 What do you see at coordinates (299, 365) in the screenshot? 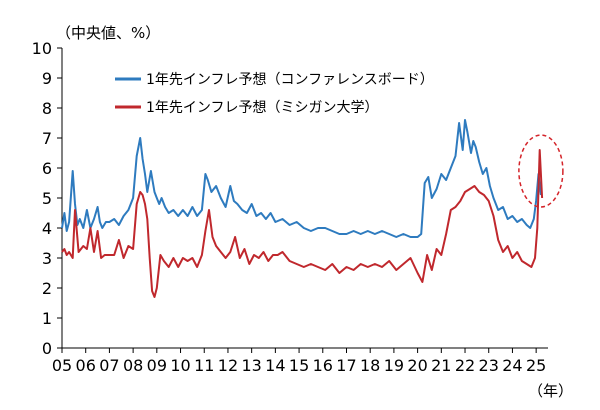
I see `x-tick-label: 15` at bounding box center [299, 365].